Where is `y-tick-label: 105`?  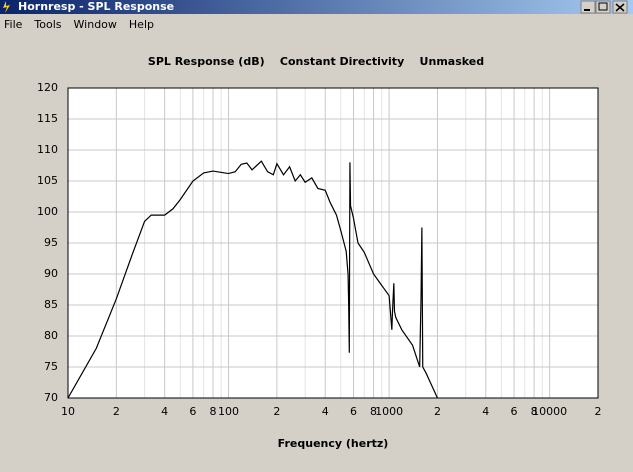 y-tick-label: 105 is located at coordinates (47, 180).